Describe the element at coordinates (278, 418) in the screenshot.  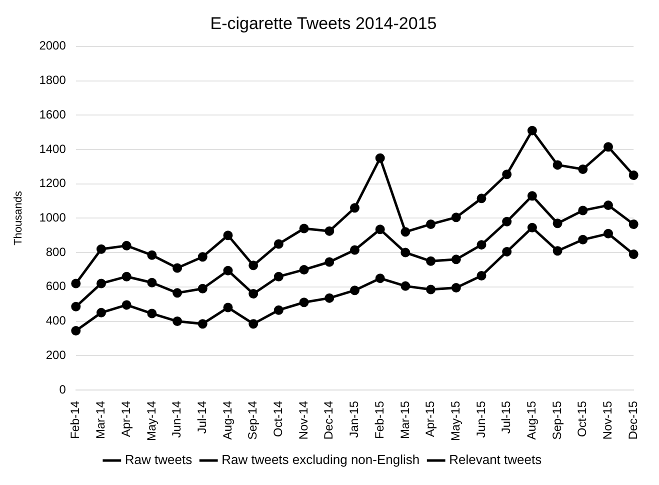
I see `x-tick-label: Oct-14` at that location.